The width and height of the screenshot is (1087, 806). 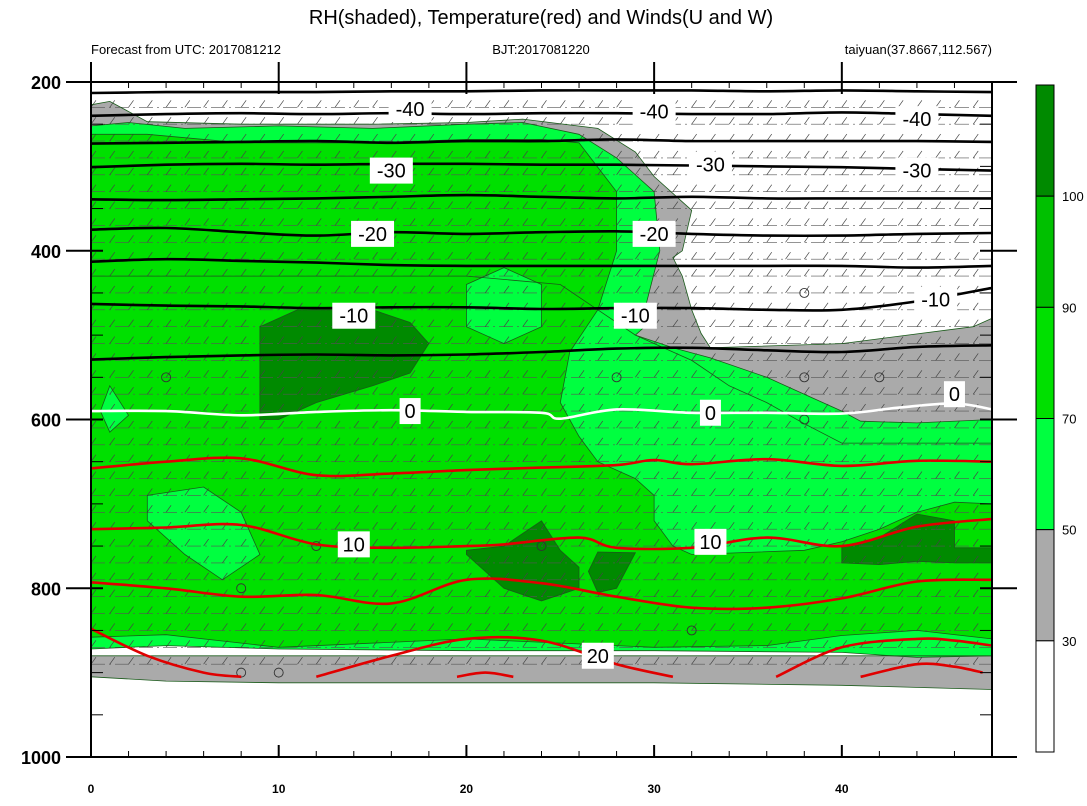 What do you see at coordinates (654, 235) in the screenshot?
I see `contour-label: -20` at bounding box center [654, 235].